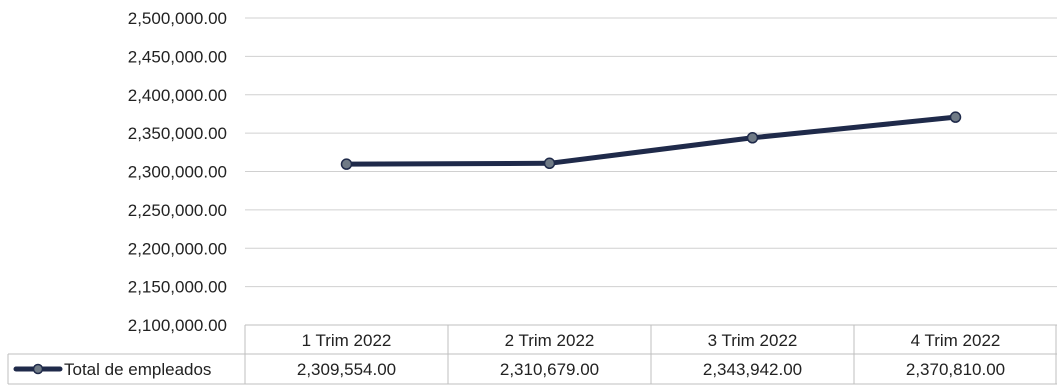 Image resolution: width=1057 pixels, height=385 pixels. What do you see at coordinates (177, 18) in the screenshot?
I see `y-tick-label: 2,500,000.00` at bounding box center [177, 18].